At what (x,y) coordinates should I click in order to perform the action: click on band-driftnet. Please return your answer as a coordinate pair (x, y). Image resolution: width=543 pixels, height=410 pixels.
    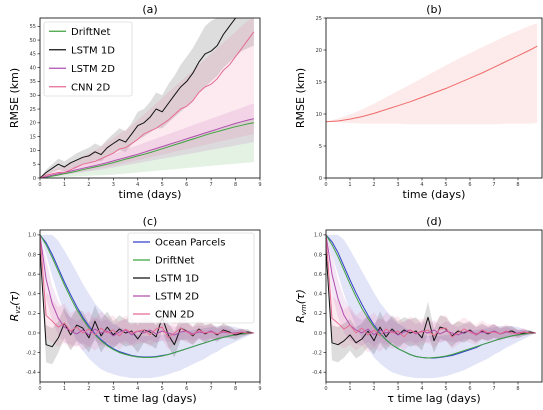
    Looking at the image, I should click on (147, 148).